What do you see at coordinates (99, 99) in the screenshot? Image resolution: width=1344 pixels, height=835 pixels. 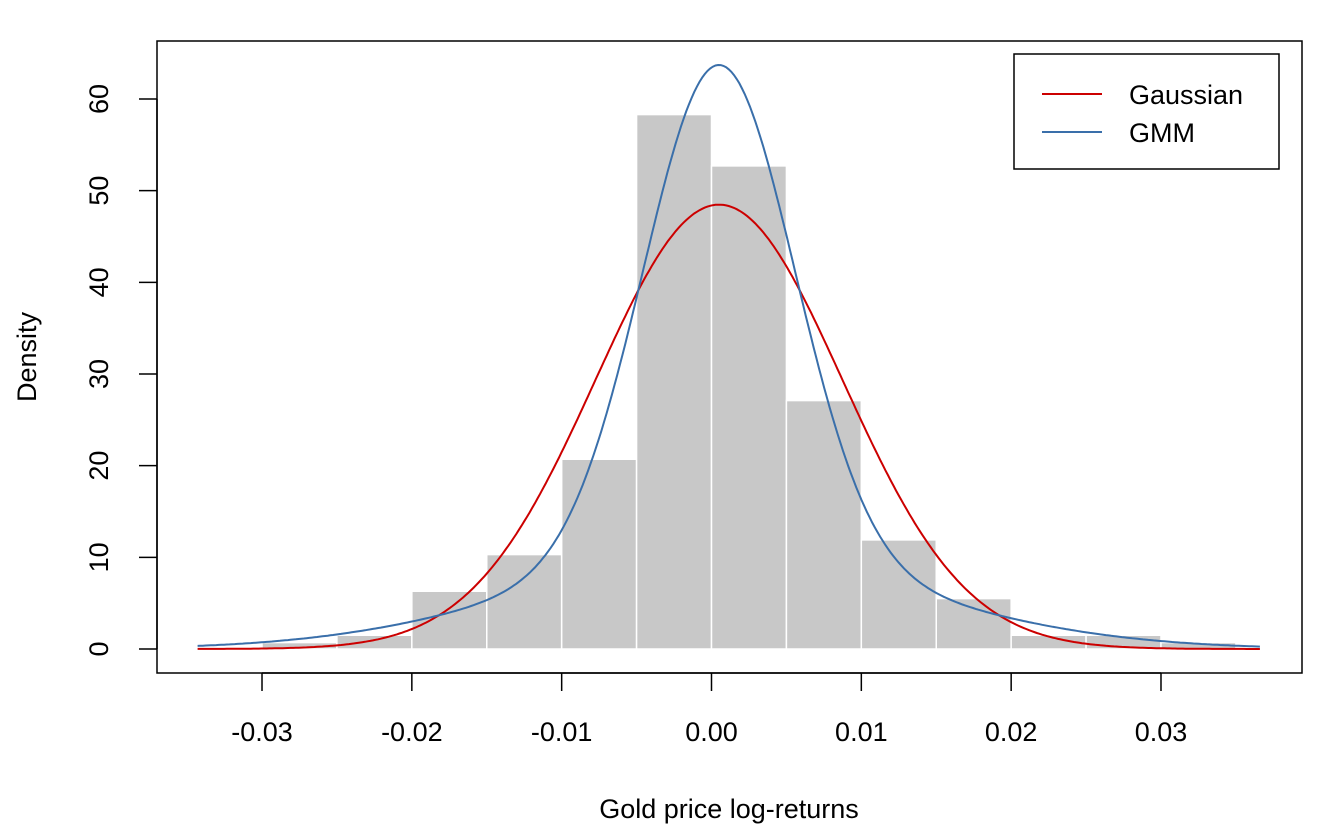 I see `y-tick-label: 60` at bounding box center [99, 99].